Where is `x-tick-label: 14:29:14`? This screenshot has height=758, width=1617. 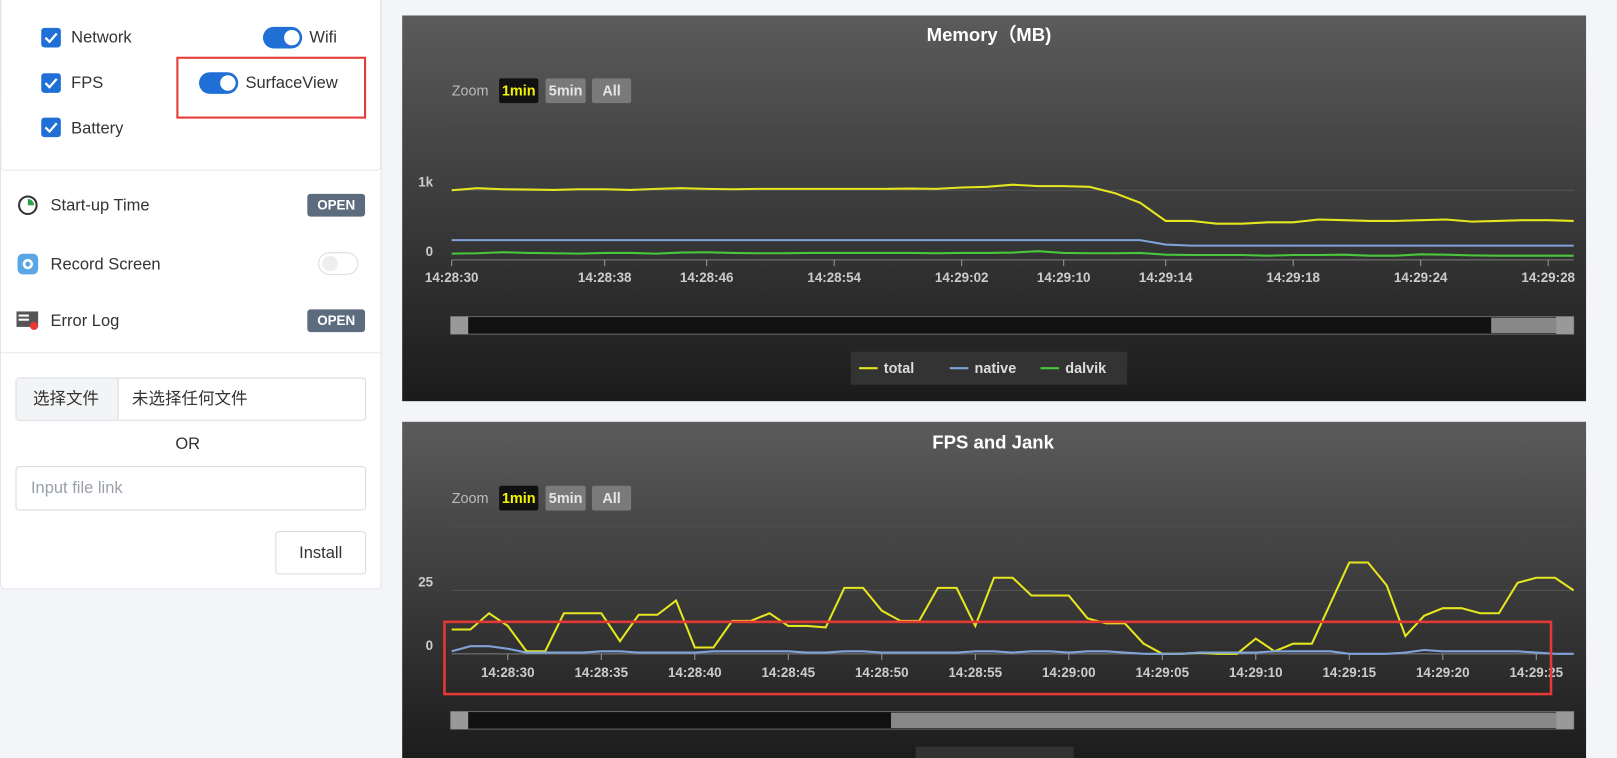 x-tick-label: 14:29:14 is located at coordinates (1166, 277).